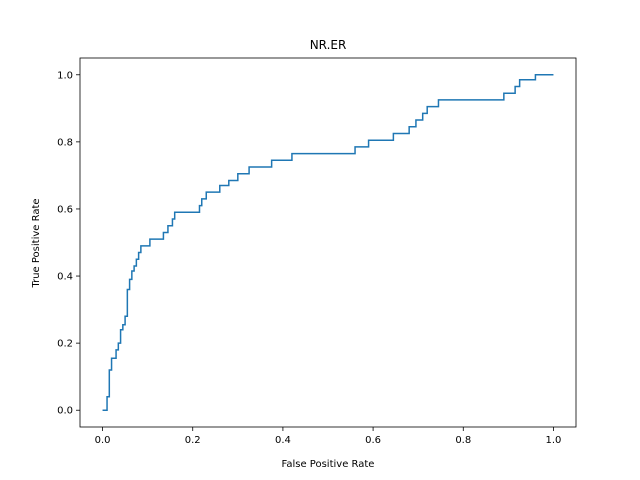  I want to click on x-axis-label: False Positive Rate, so click(328, 464).